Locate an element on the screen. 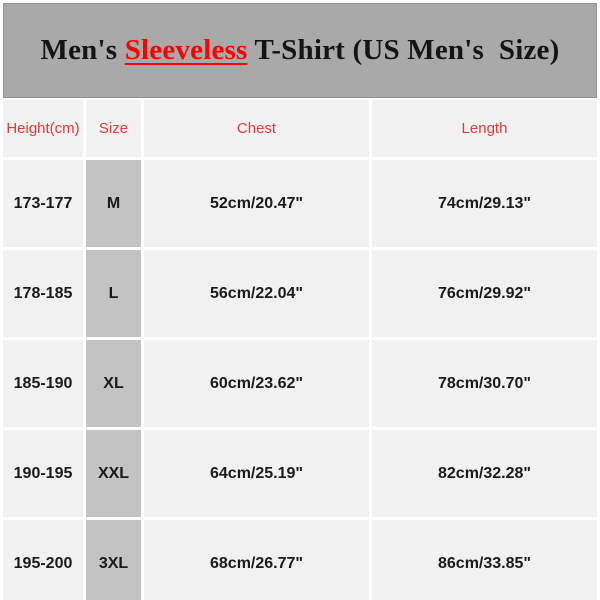 This screenshot has width=600, height=600. size-cell: XXL is located at coordinates (113, 473).